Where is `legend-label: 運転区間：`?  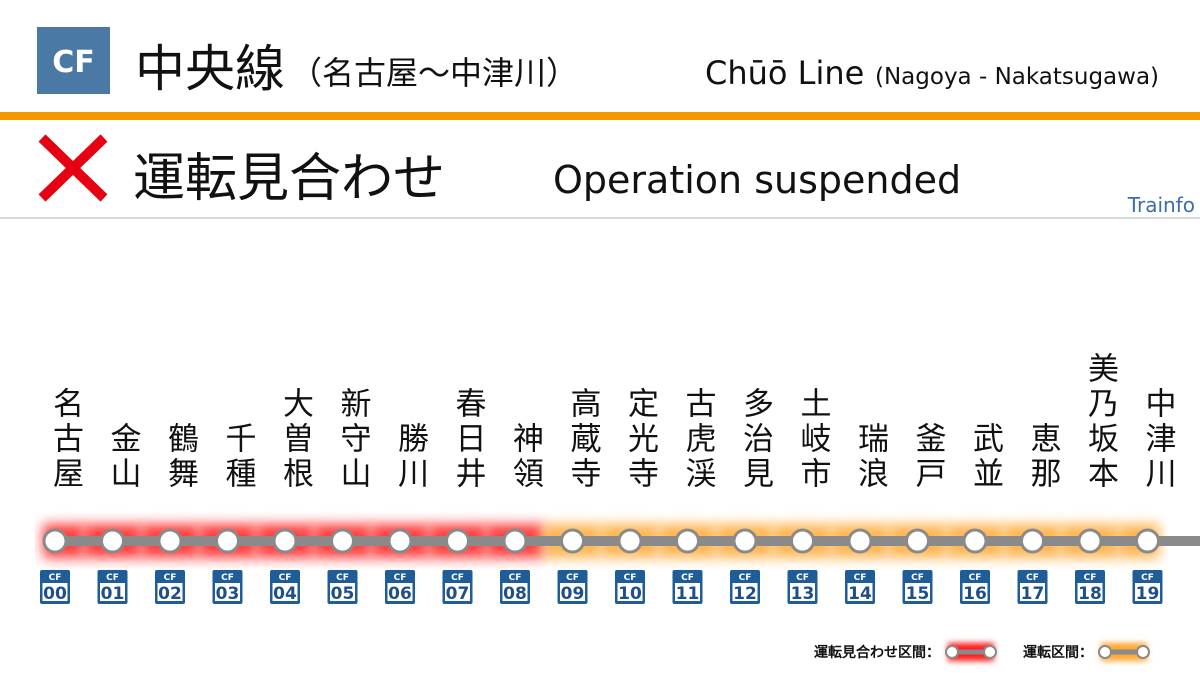
legend-label: 運転区間： is located at coordinates (1058, 652).